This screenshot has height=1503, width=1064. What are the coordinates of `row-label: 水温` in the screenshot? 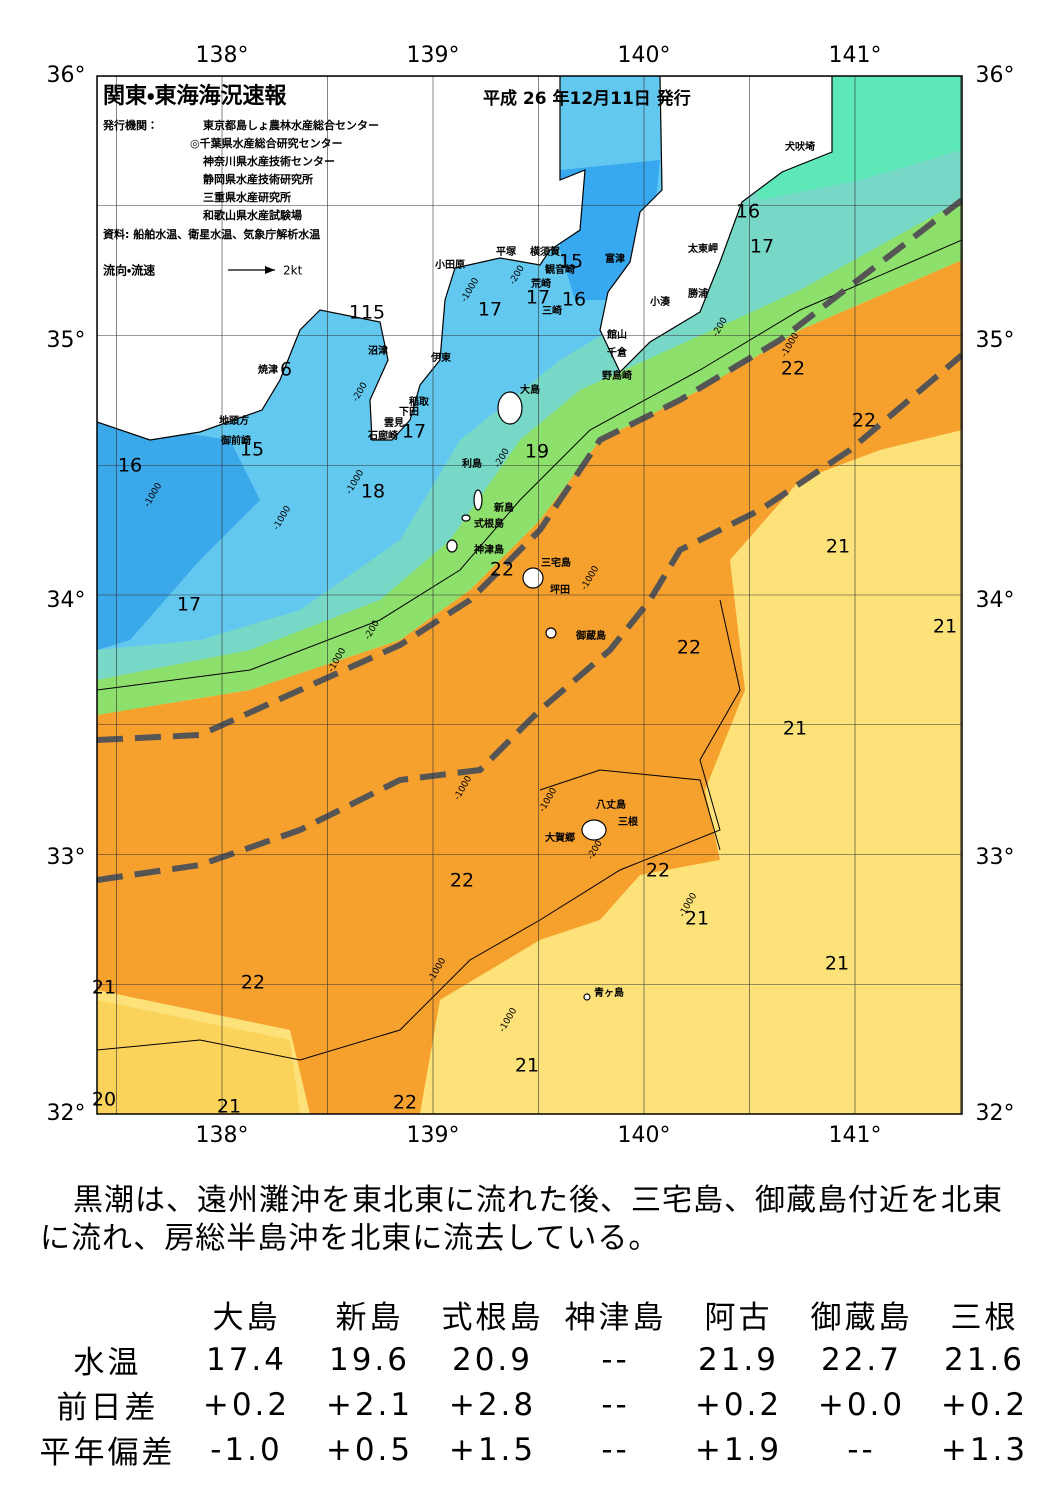 It's located at (107, 1363).